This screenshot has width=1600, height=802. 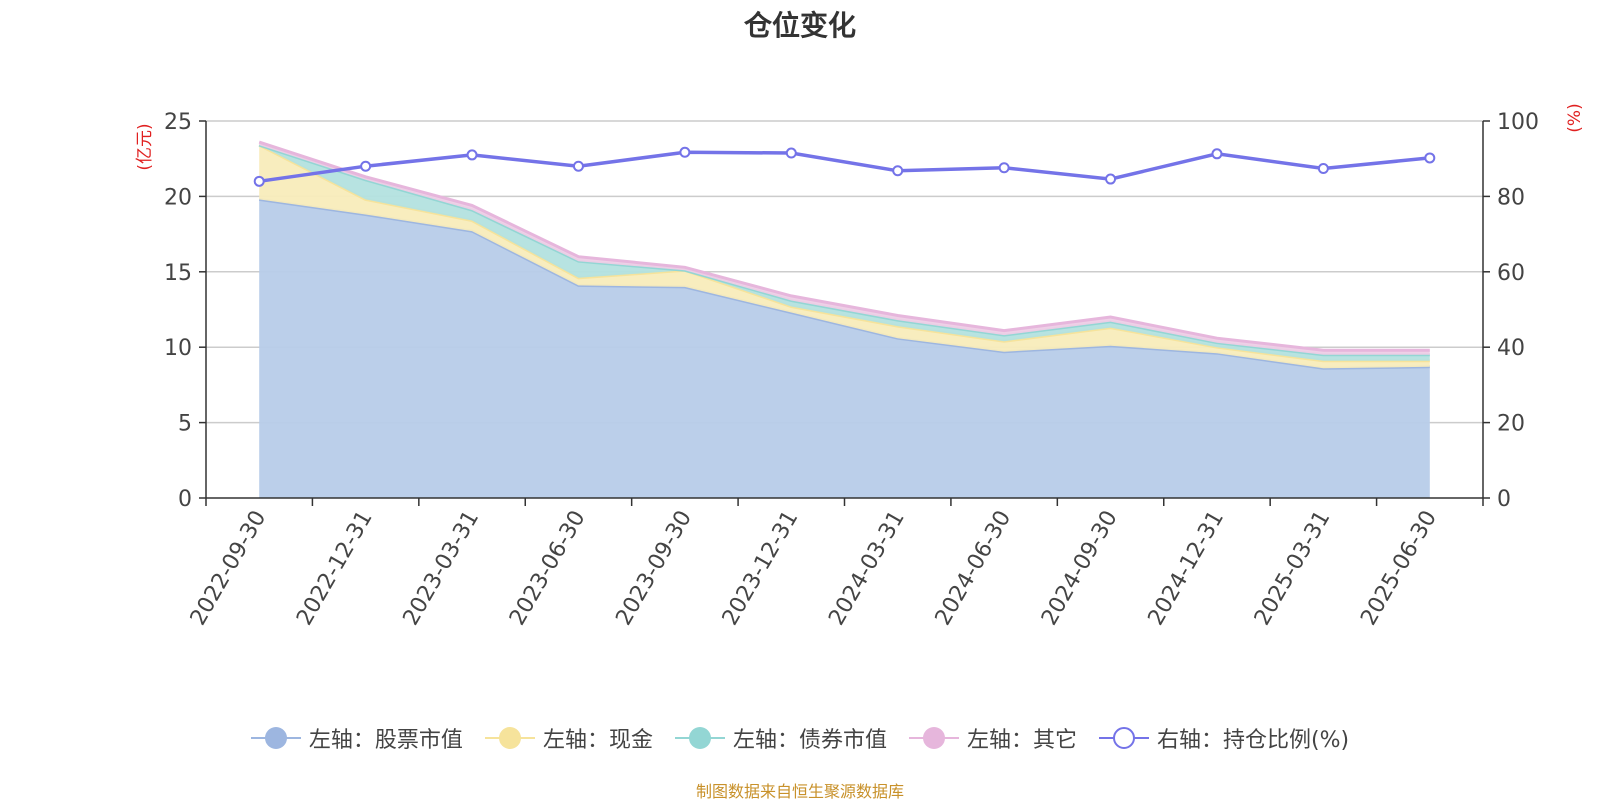 I want to click on legend-label: 左轴：现金, so click(x=597, y=740).